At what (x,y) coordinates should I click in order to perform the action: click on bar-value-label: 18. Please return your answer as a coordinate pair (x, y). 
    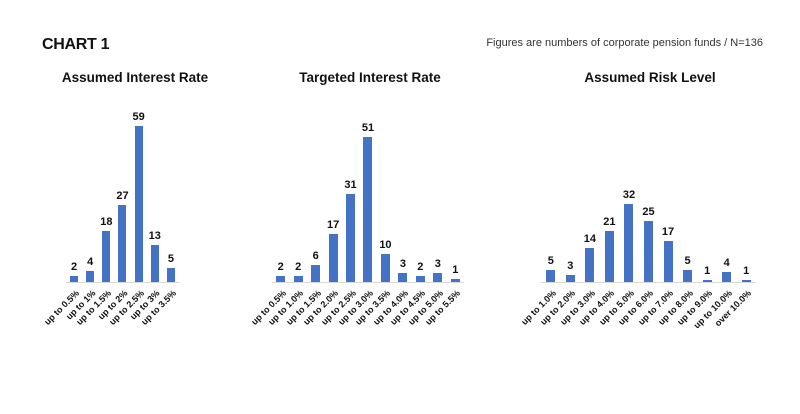
    Looking at the image, I should click on (106, 222).